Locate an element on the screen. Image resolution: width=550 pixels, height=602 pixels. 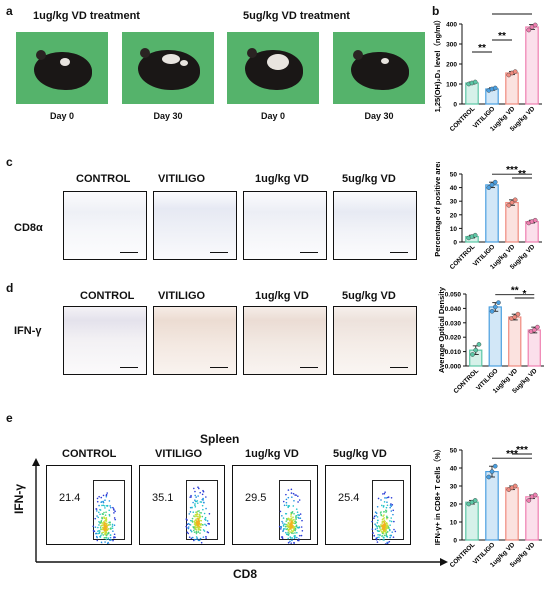
facs-y-axis-label: IFN-γ is located at coordinates (19, 499).